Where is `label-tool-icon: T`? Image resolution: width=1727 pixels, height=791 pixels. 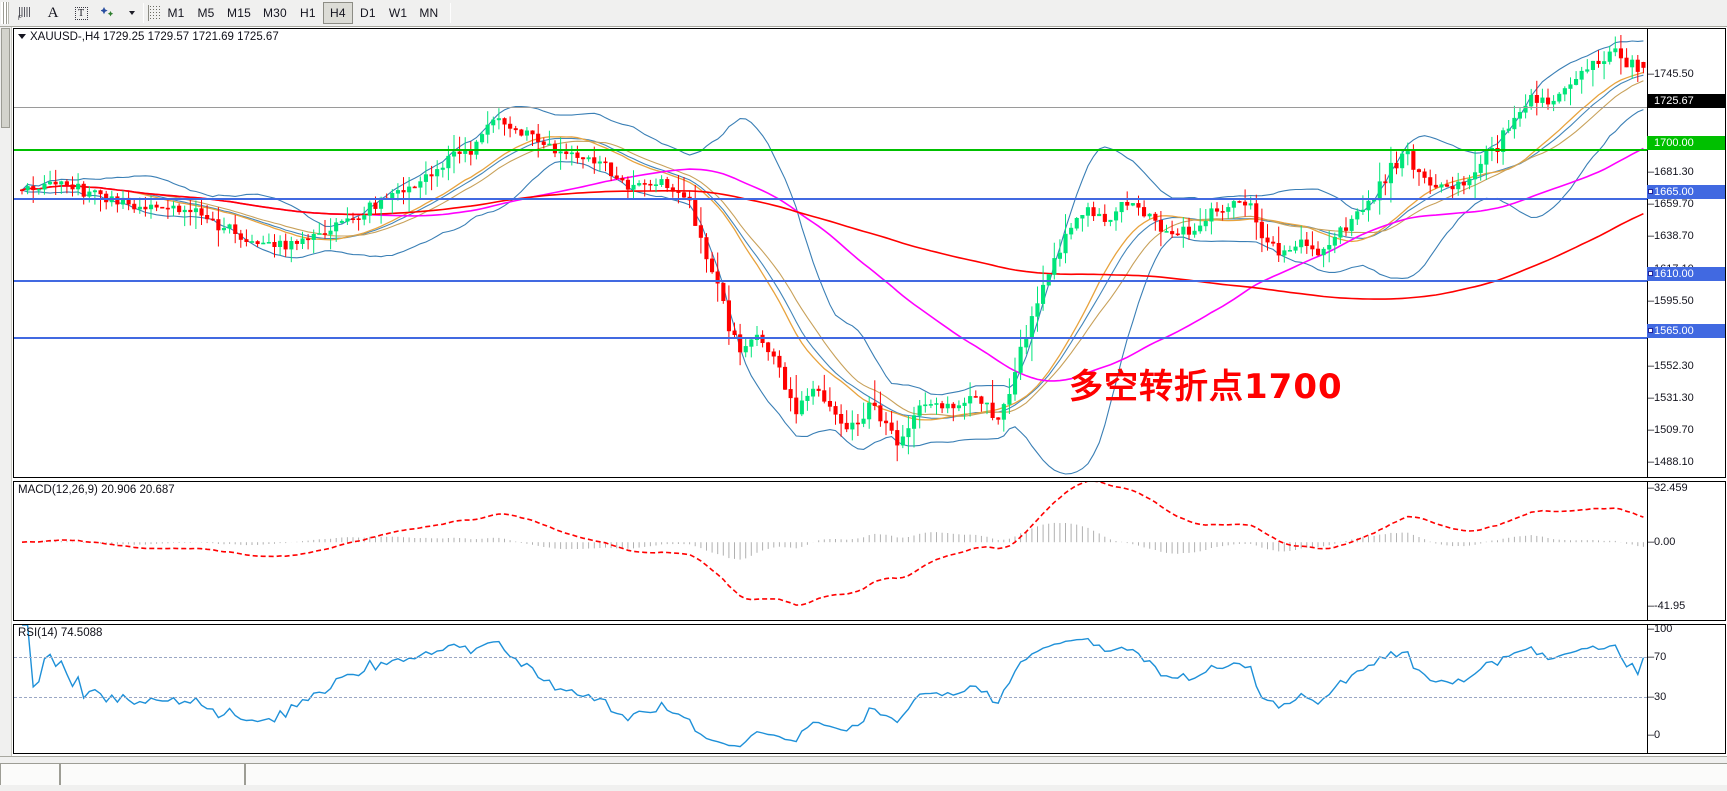
label-tool-icon: T is located at coordinates (81, 13).